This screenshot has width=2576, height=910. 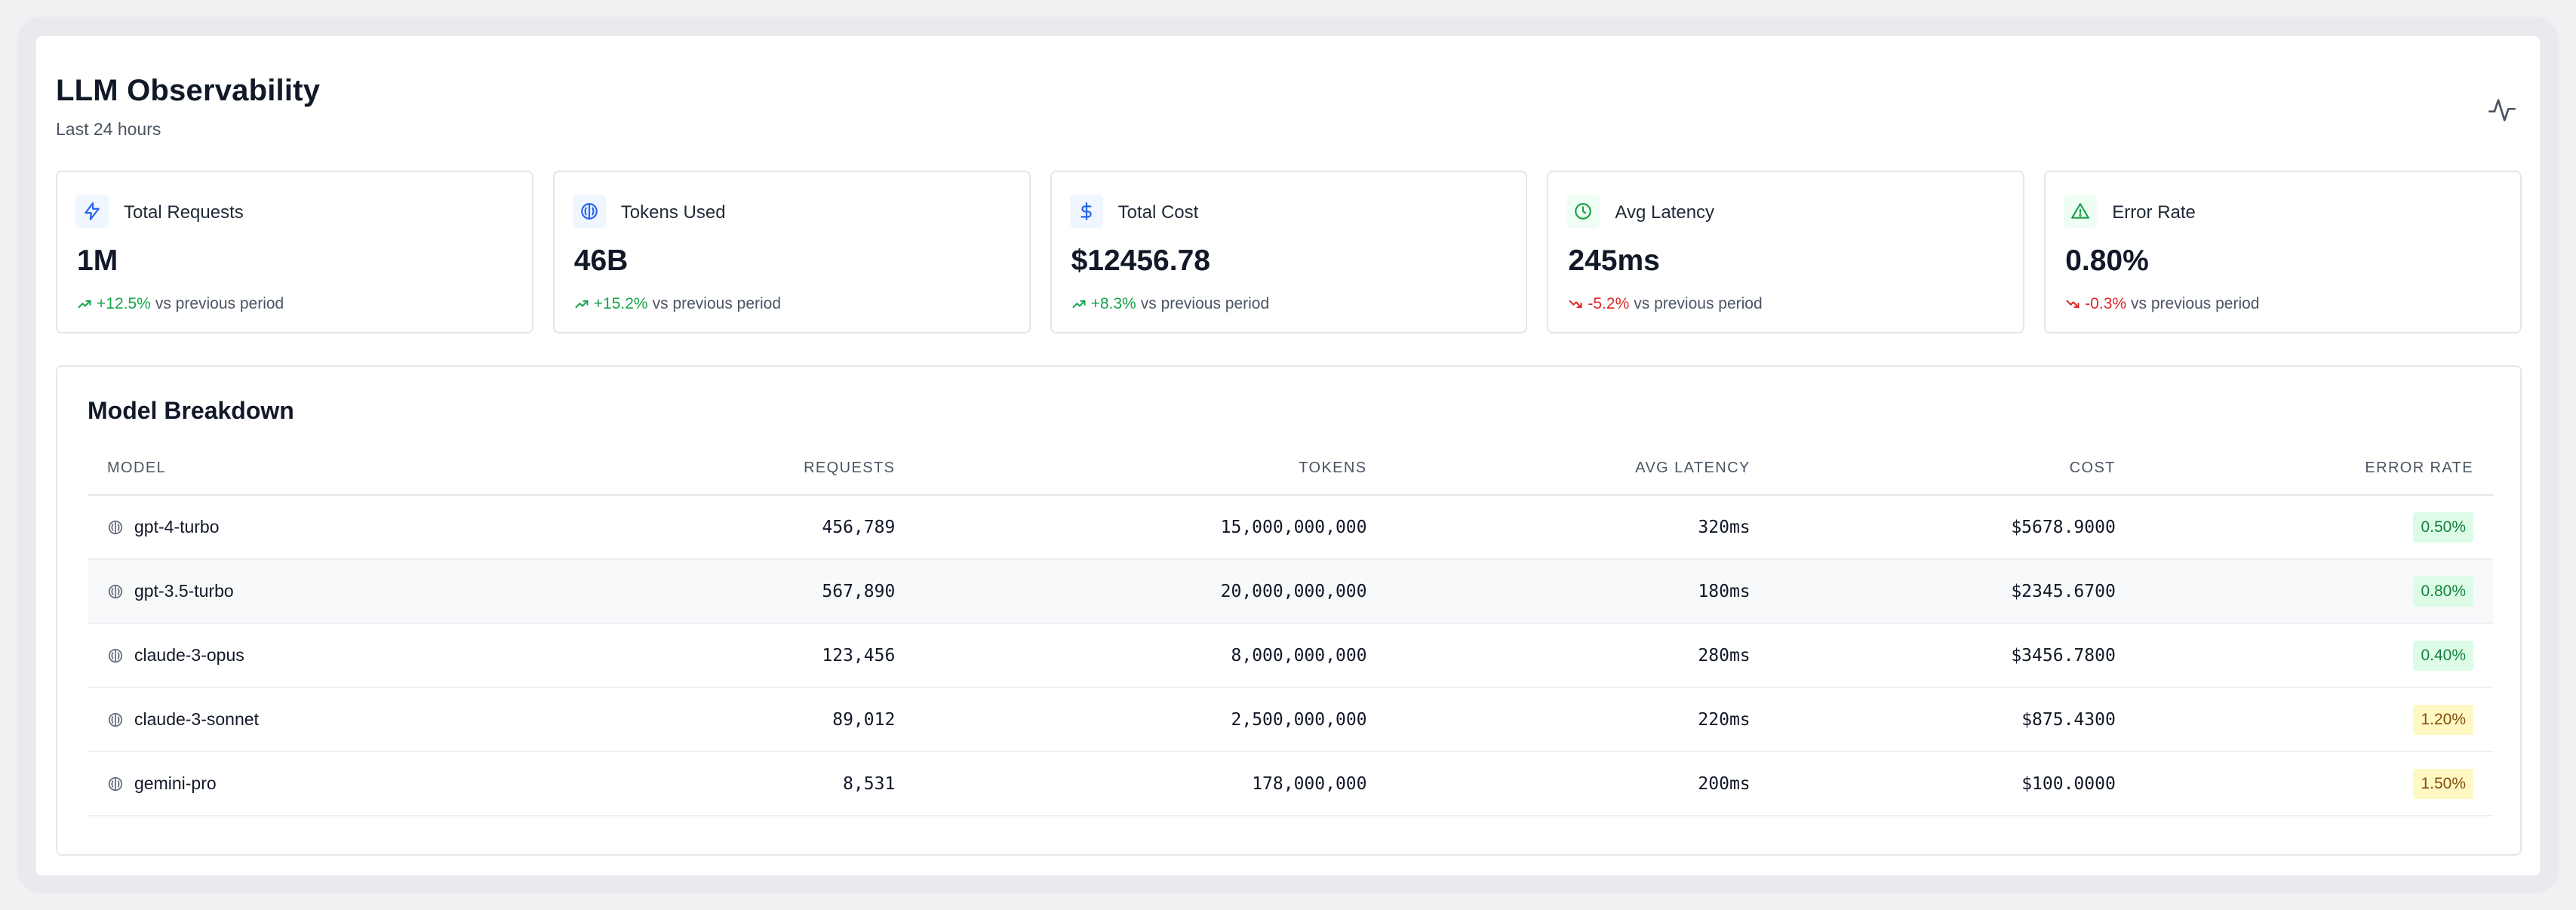 I want to click on metric-value: 245ms, so click(x=1614, y=260).